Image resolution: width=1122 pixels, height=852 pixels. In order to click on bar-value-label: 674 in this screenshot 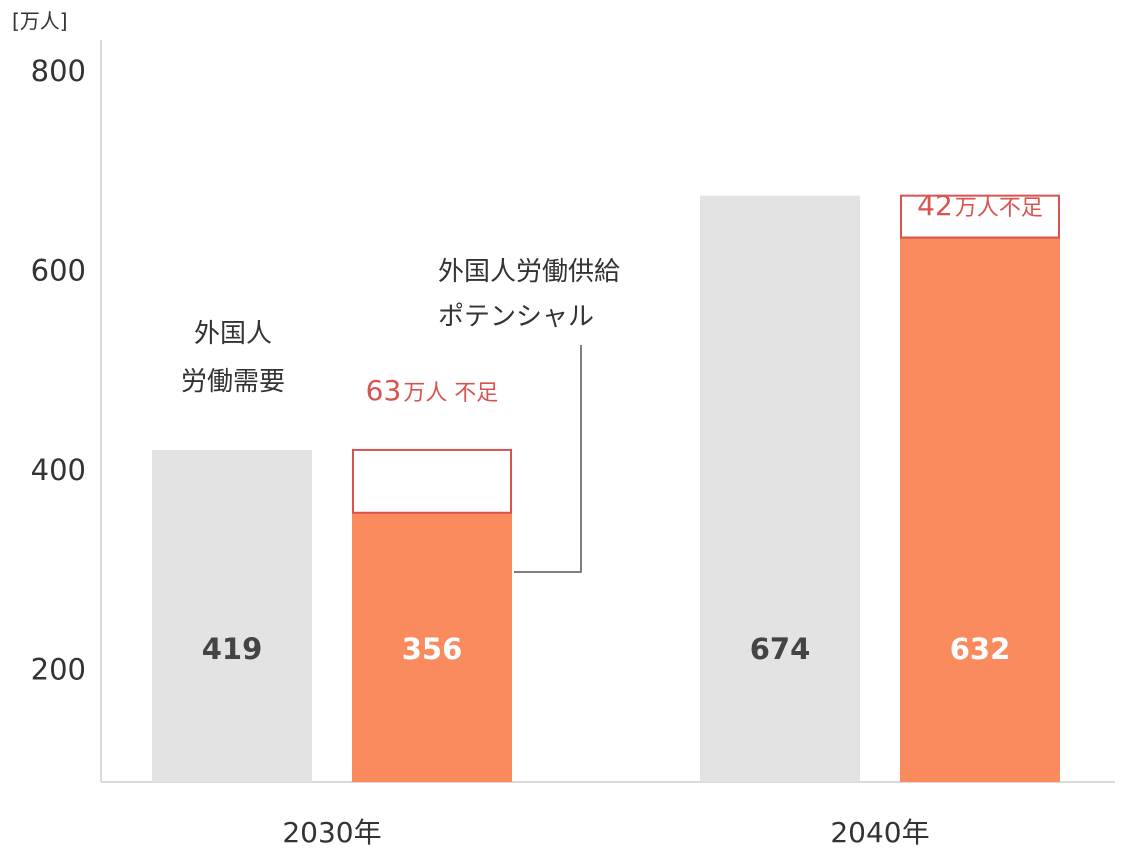, I will do `click(780, 649)`.